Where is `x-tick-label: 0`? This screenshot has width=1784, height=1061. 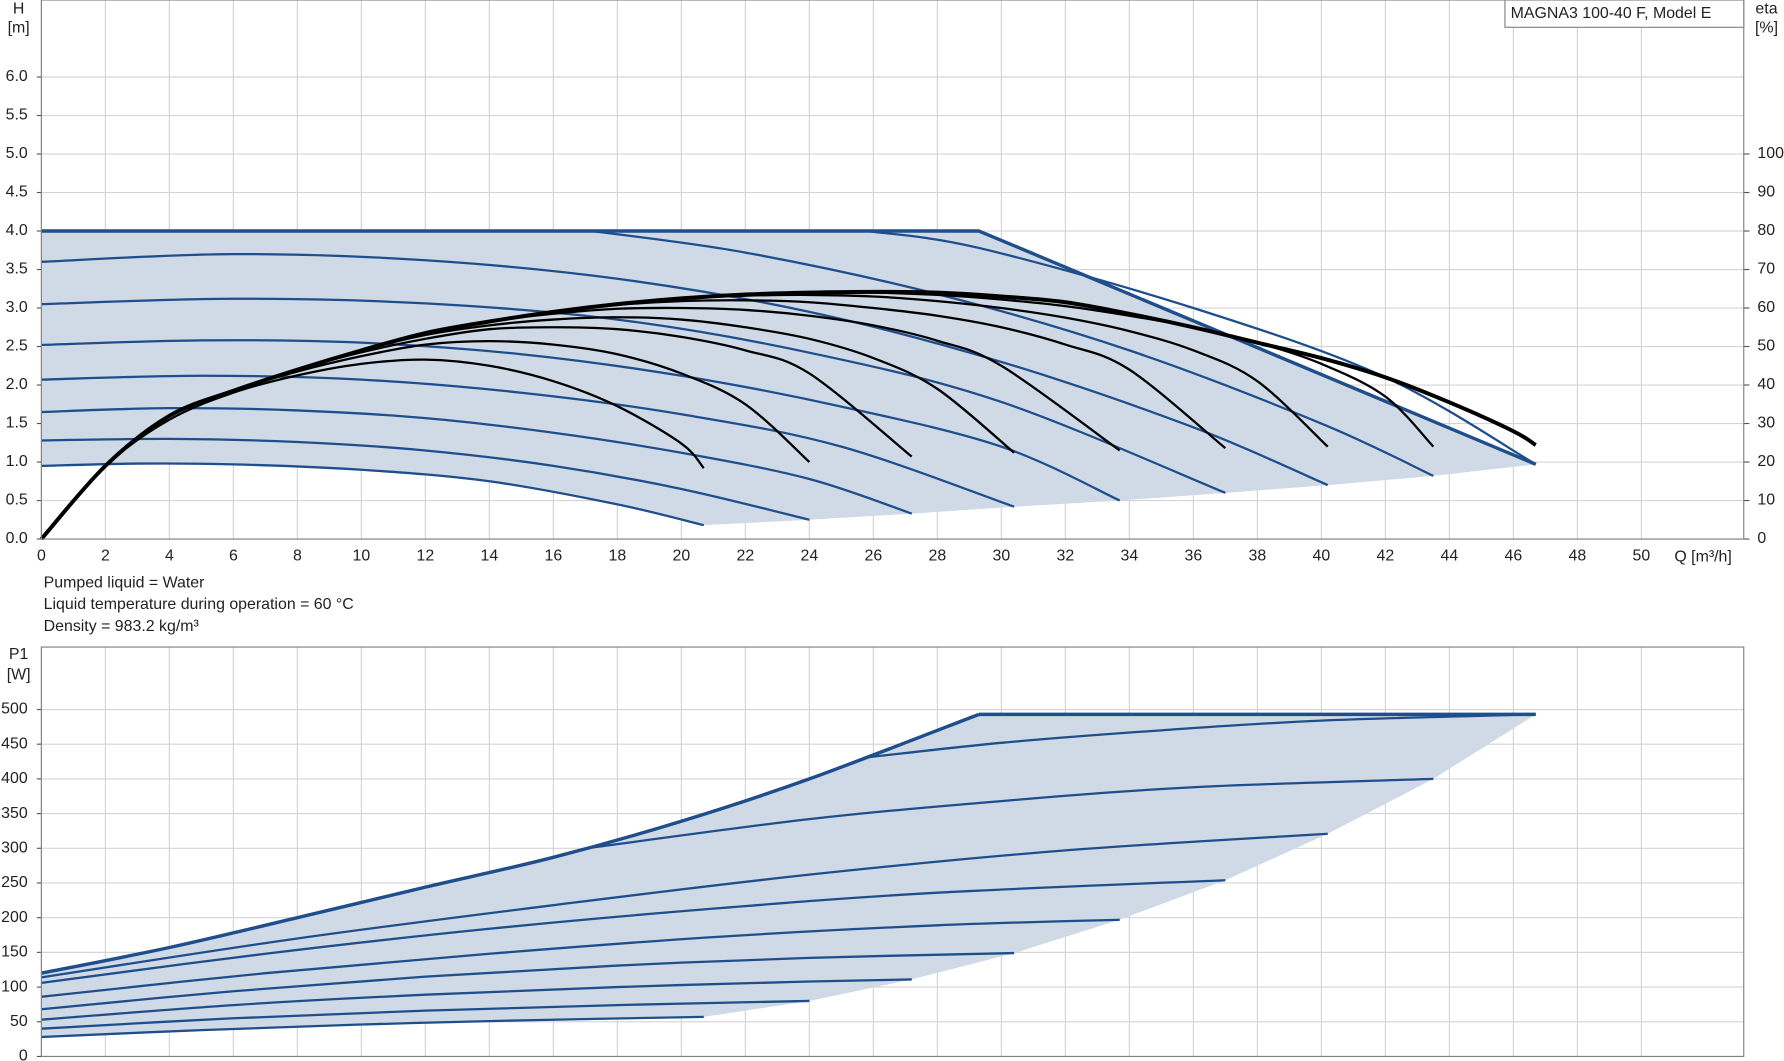
x-tick-label: 0 is located at coordinates (41, 555).